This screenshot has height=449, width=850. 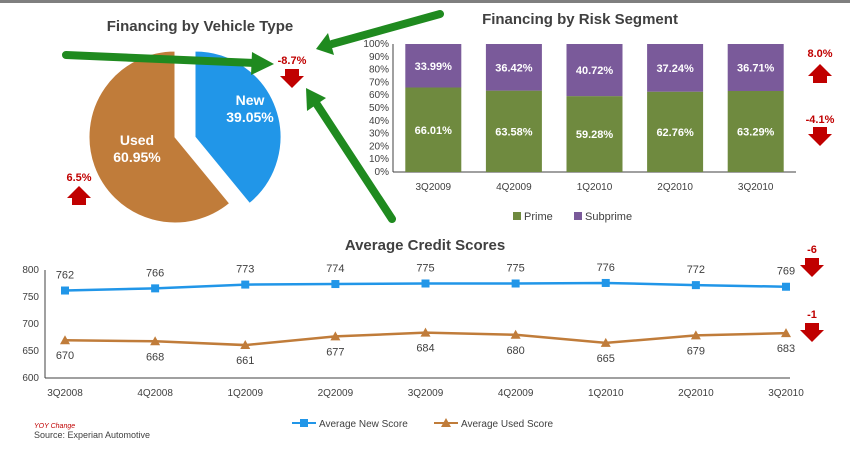 What do you see at coordinates (819, 54) in the screenshot?
I see `risk-subprime-change: 8.0%` at bounding box center [819, 54].